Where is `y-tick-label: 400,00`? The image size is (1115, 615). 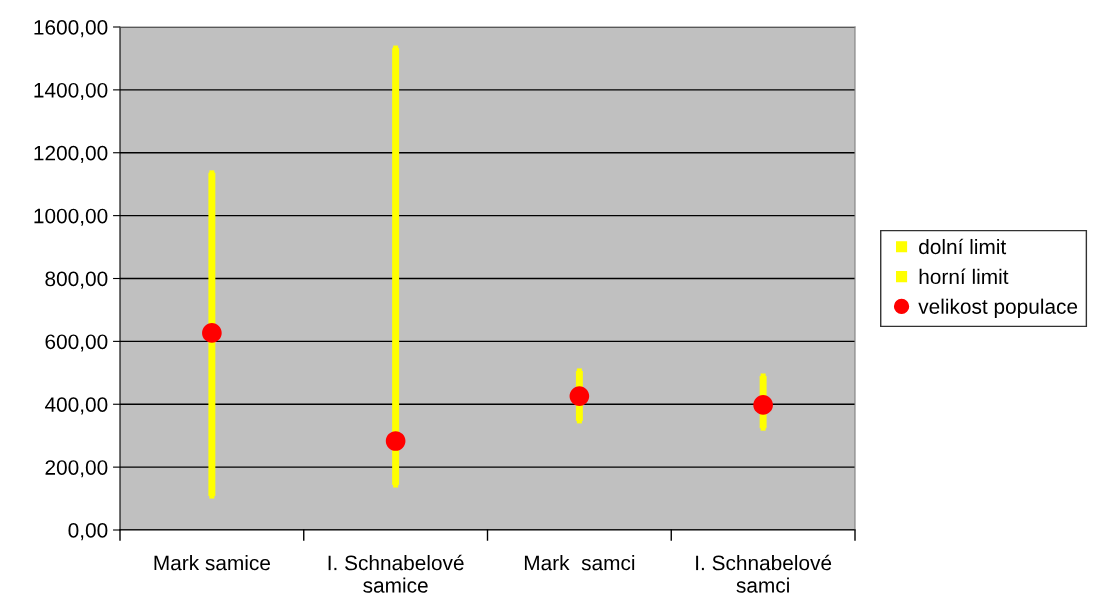 y-tick-label: 400,00 is located at coordinates (76, 406).